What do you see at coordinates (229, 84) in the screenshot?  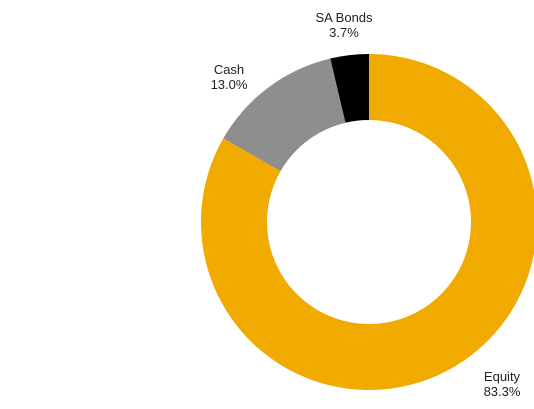 I see `slice-value: 13.0%` at bounding box center [229, 84].